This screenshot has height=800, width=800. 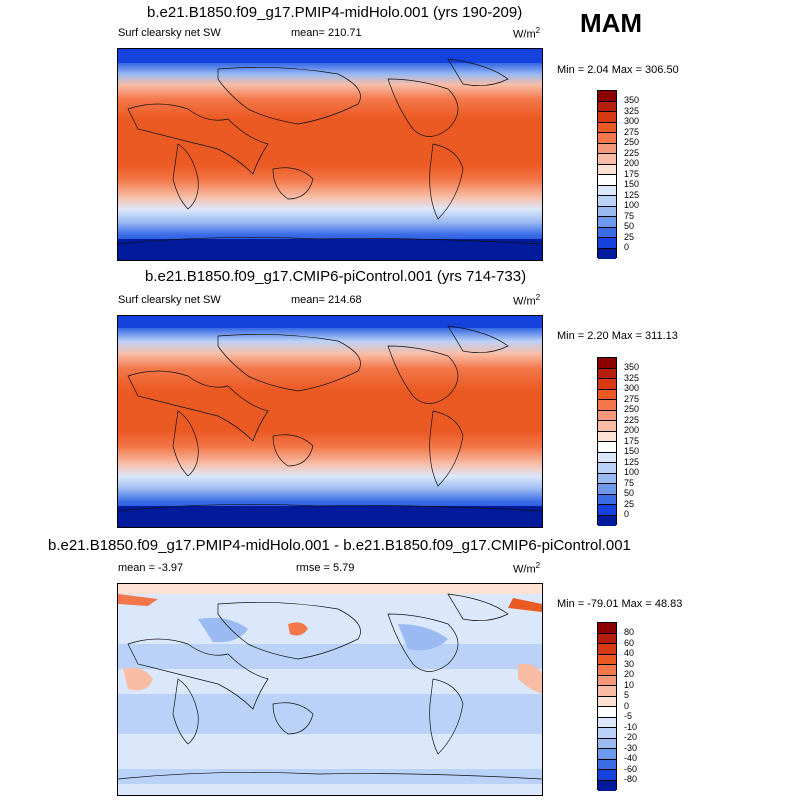 What do you see at coordinates (169, 300) in the screenshot?
I see `panel-2-variable-label: Surf clearsky net SW` at bounding box center [169, 300].